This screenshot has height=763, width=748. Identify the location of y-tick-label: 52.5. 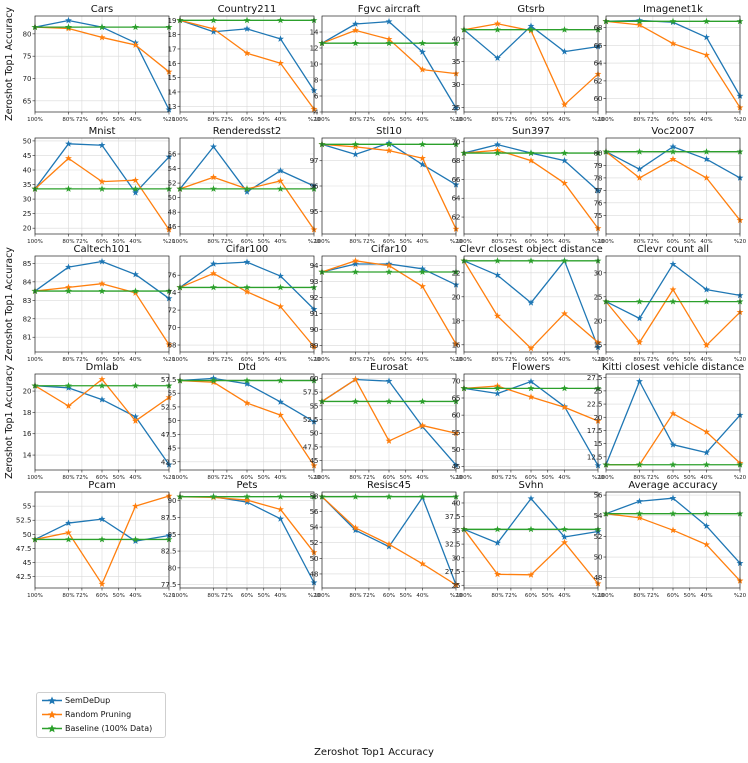
(169, 407).